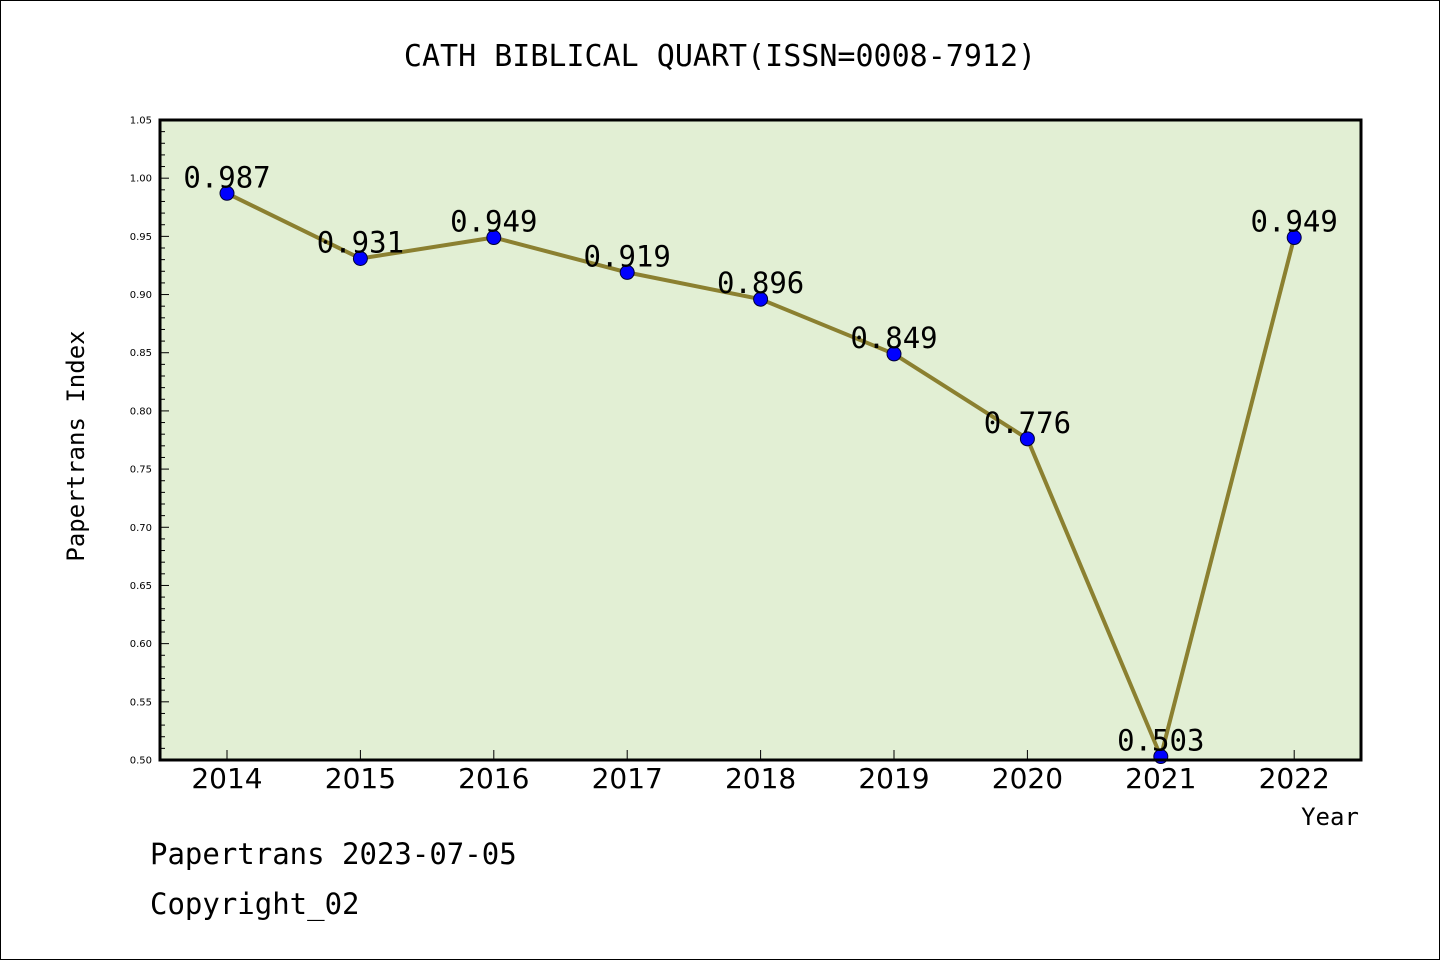  What do you see at coordinates (1160, 778) in the screenshot?
I see `x-tick-label: 2021` at bounding box center [1160, 778].